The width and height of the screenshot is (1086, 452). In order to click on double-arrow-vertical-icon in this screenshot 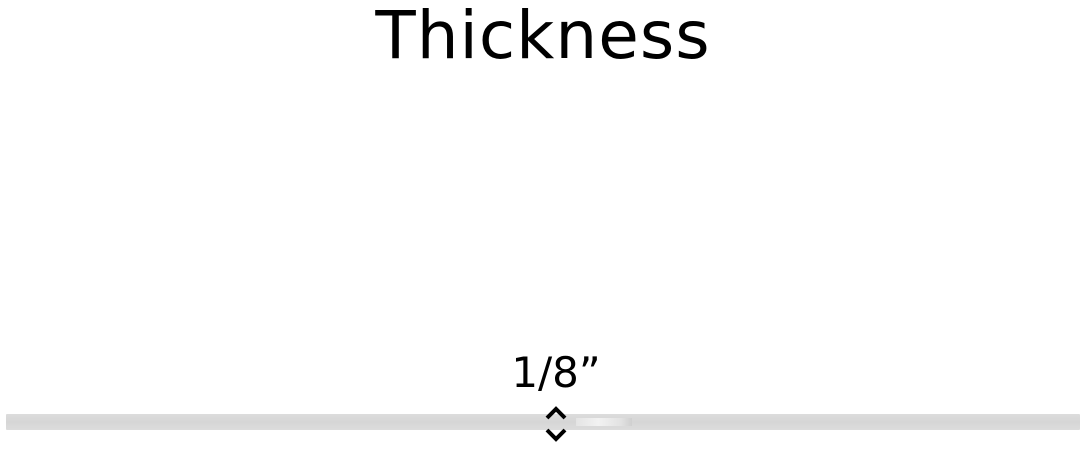, I will do `click(556, 424)`.